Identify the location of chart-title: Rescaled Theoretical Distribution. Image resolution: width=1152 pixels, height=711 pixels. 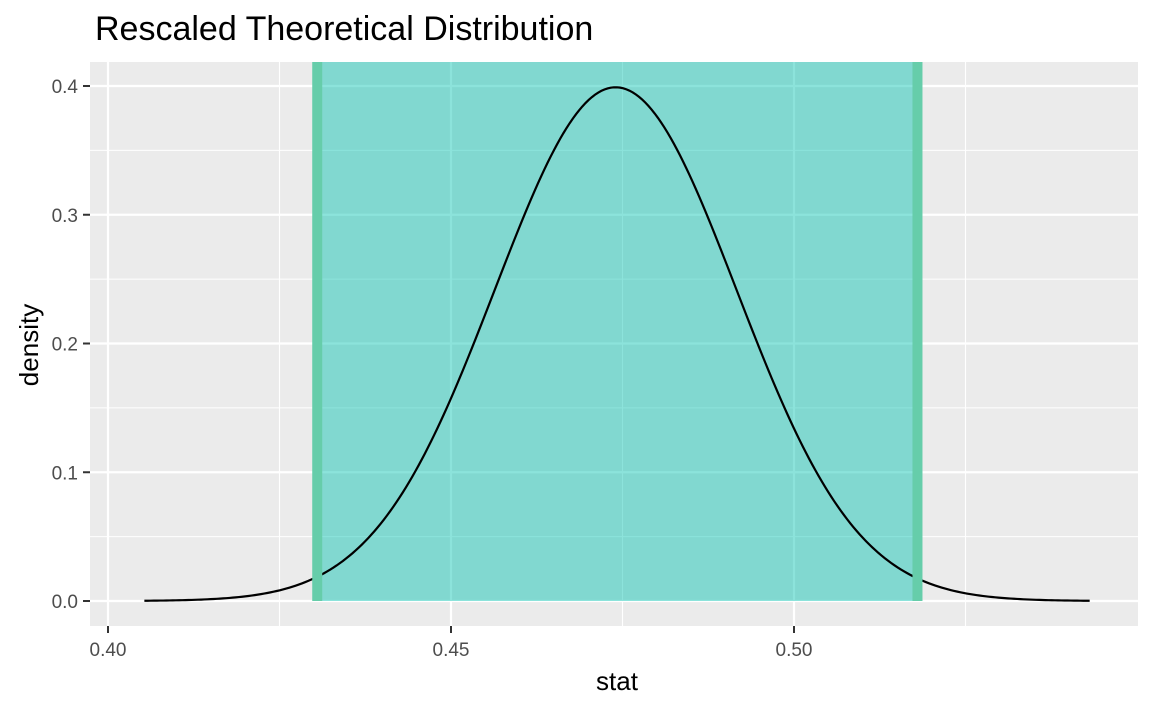
(344, 29).